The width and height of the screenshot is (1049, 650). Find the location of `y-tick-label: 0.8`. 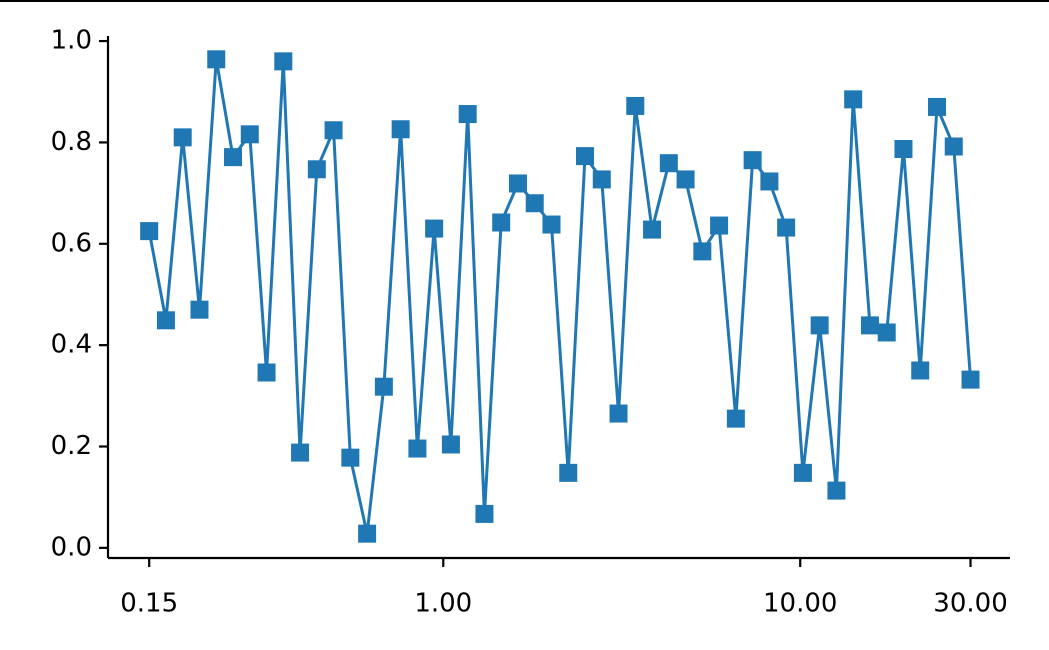

y-tick-label: 0.8 is located at coordinates (71, 142).